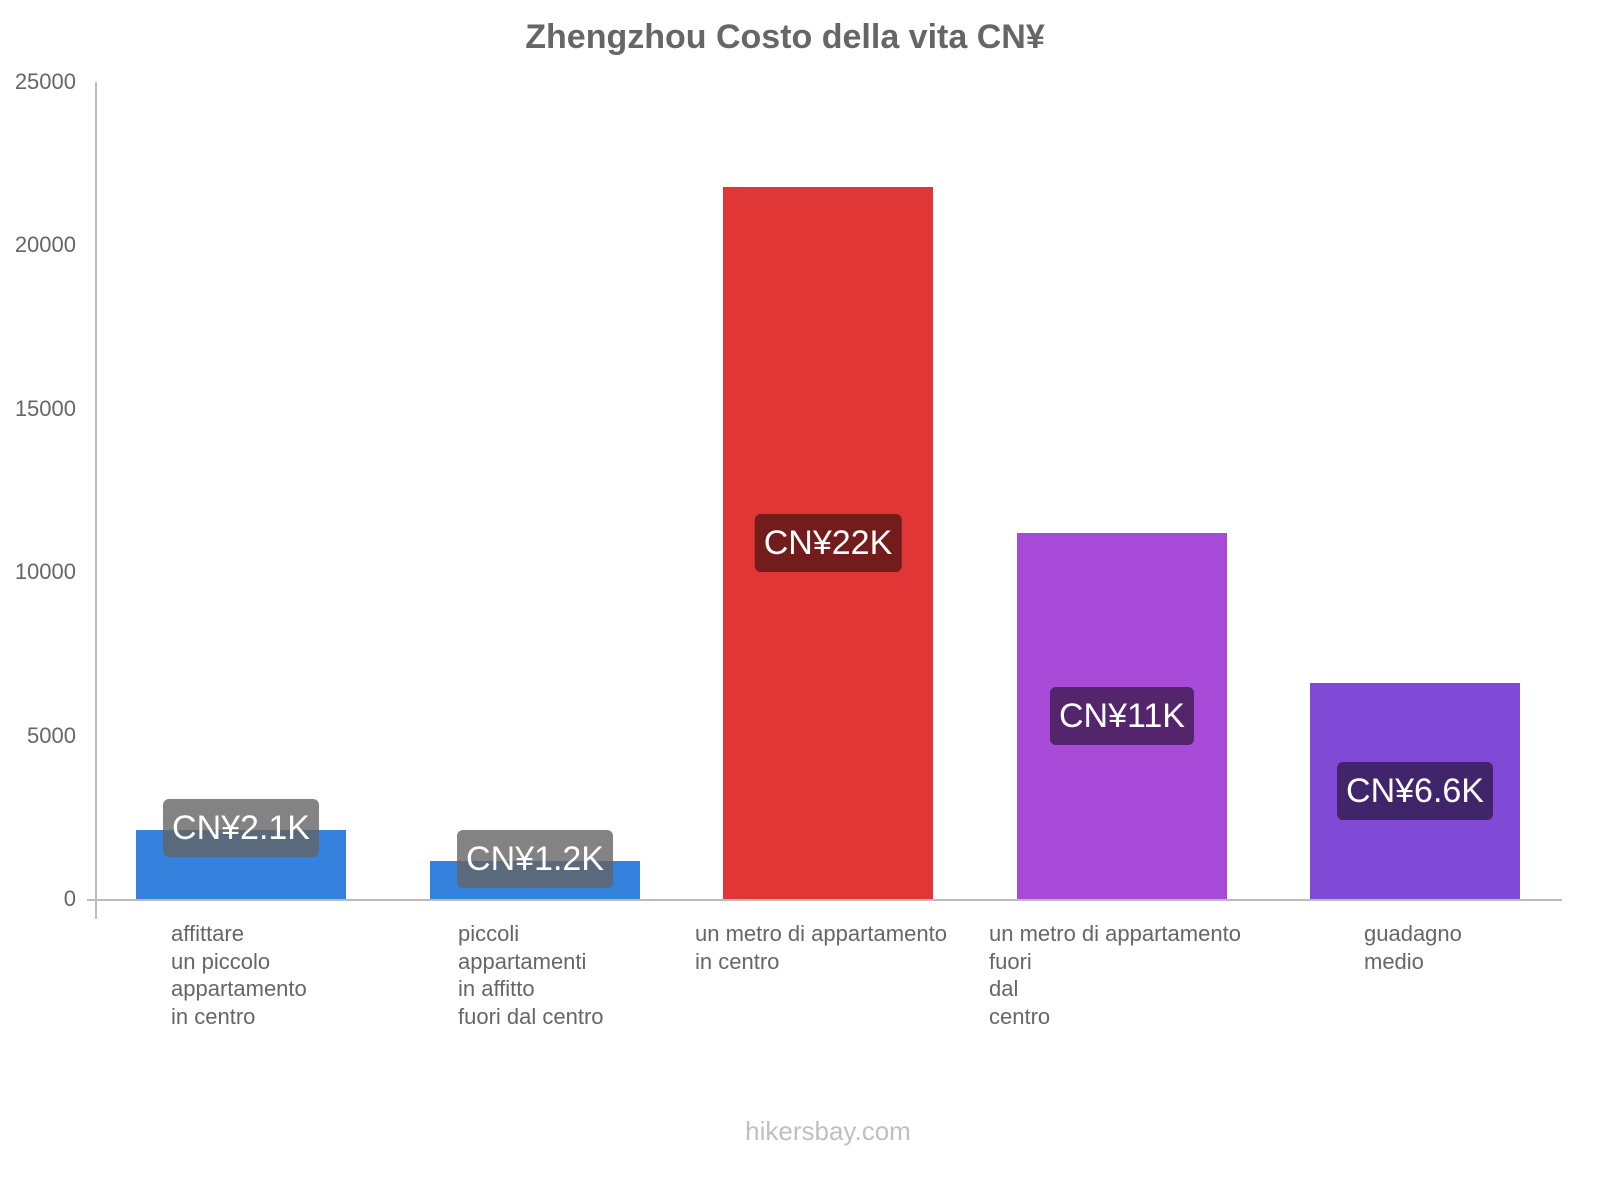  What do you see at coordinates (45, 244) in the screenshot?
I see `y-tick-20000: 20000` at bounding box center [45, 244].